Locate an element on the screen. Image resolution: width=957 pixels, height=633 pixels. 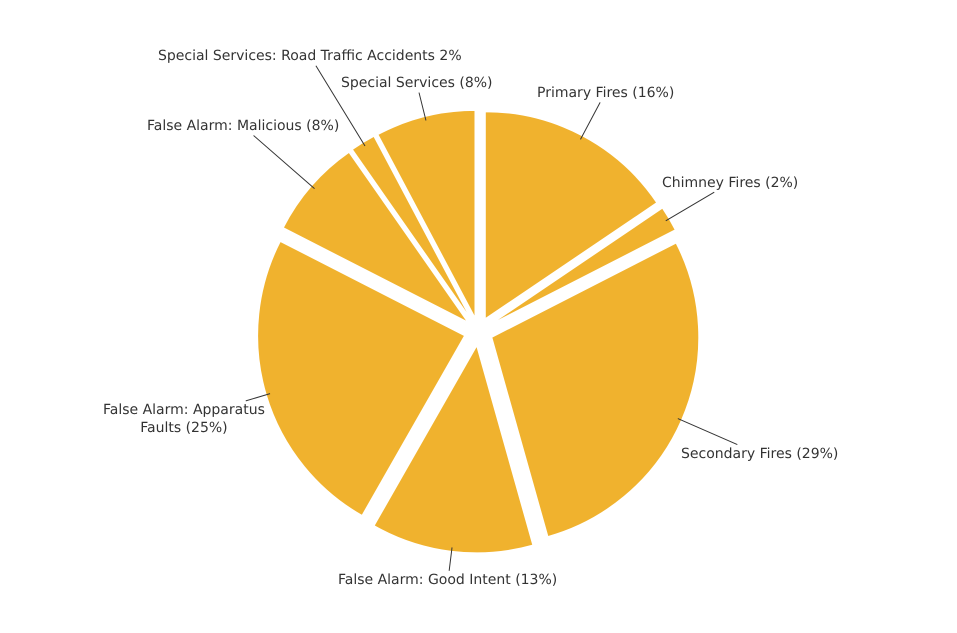
slice-label: False Alarm: Apparatus Faults (25%) is located at coordinates (184, 419).